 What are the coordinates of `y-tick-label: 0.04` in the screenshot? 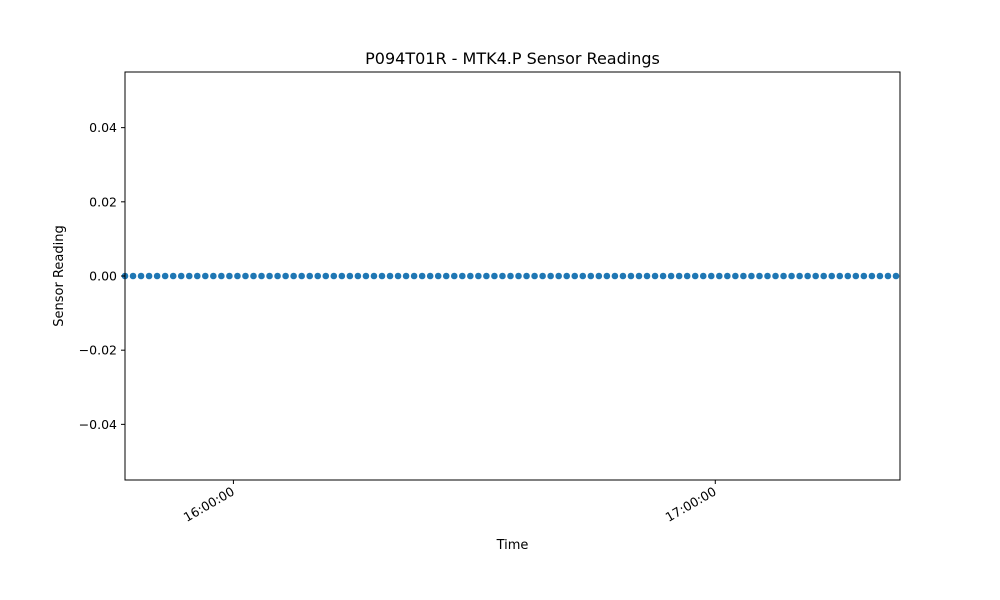 It's located at (103, 127).